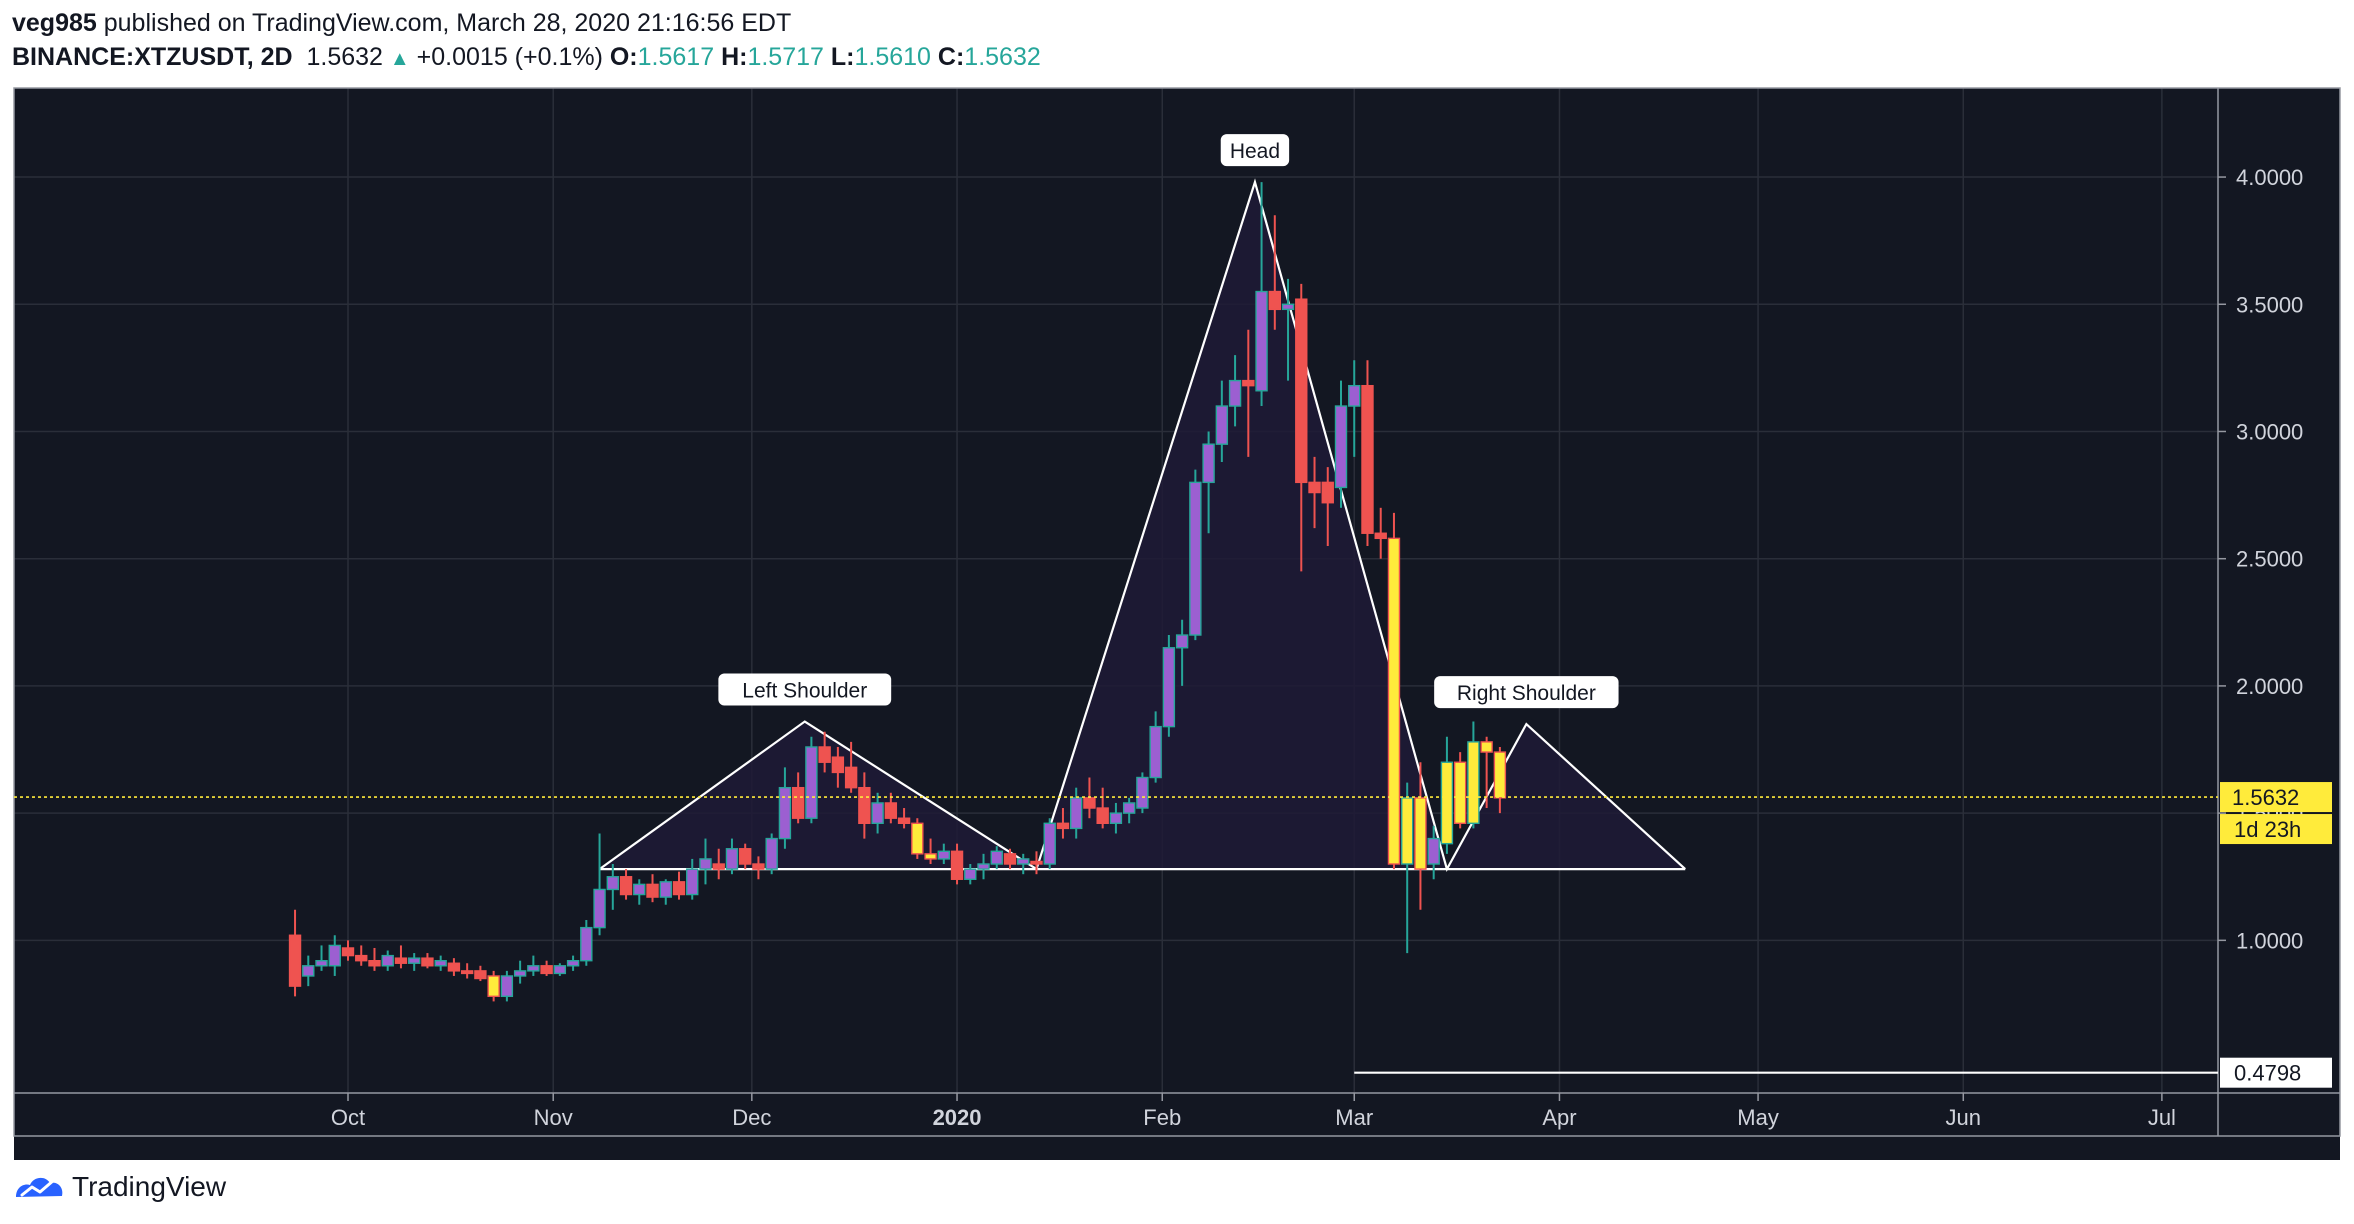 The width and height of the screenshot is (2354, 1224). I want to click on head-area, so click(1241, 526).